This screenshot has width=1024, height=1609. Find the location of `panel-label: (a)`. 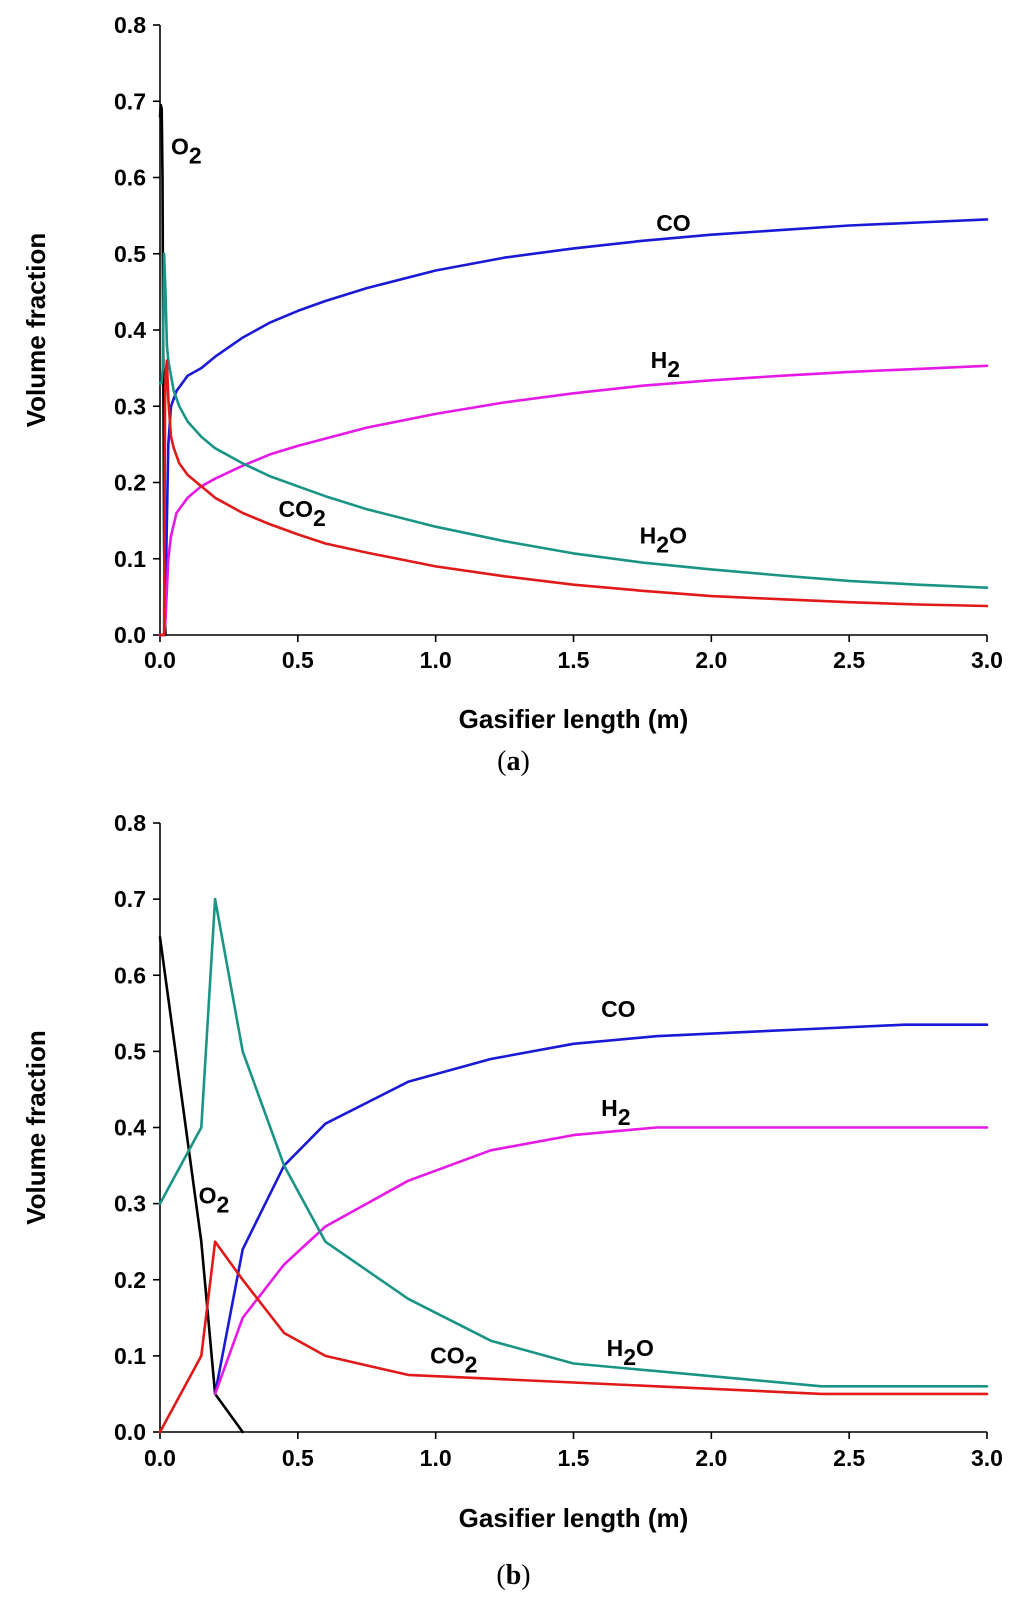

panel-label: (a) is located at coordinates (513, 761).